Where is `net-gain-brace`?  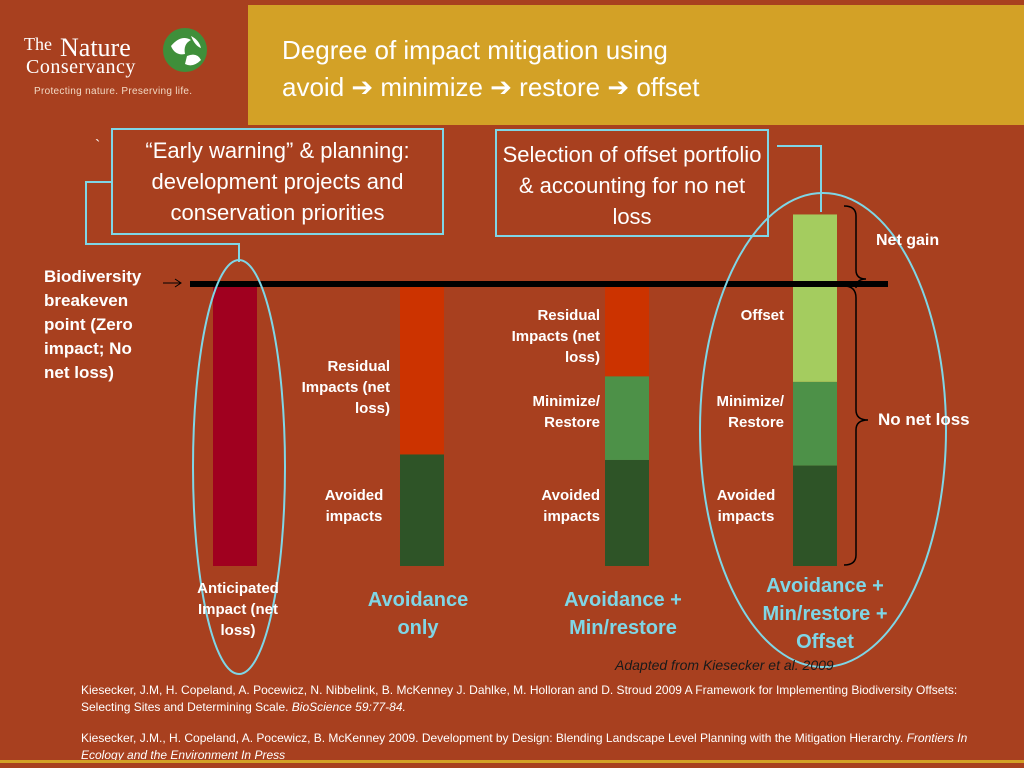 net-gain-brace is located at coordinates (855, 247).